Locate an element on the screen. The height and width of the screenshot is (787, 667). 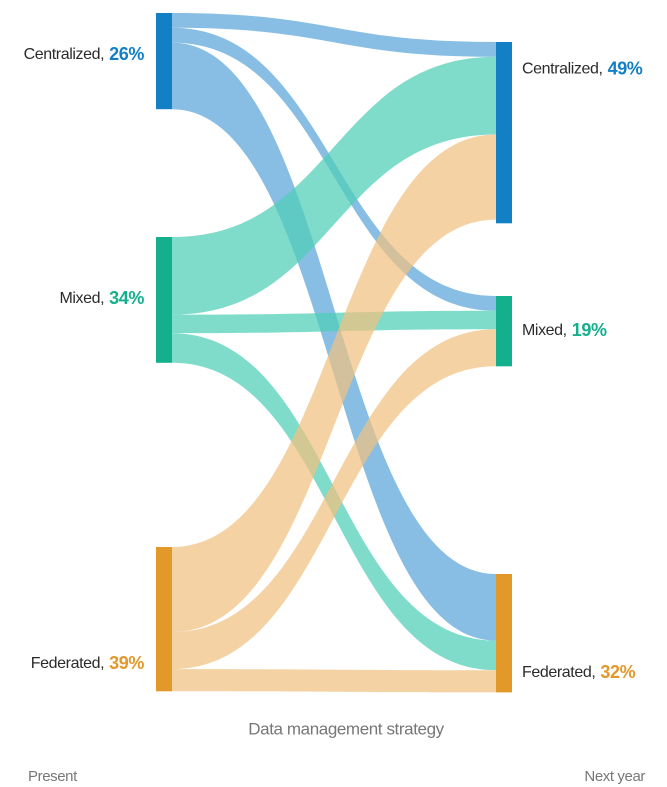
node-value: 19% is located at coordinates (589, 330).